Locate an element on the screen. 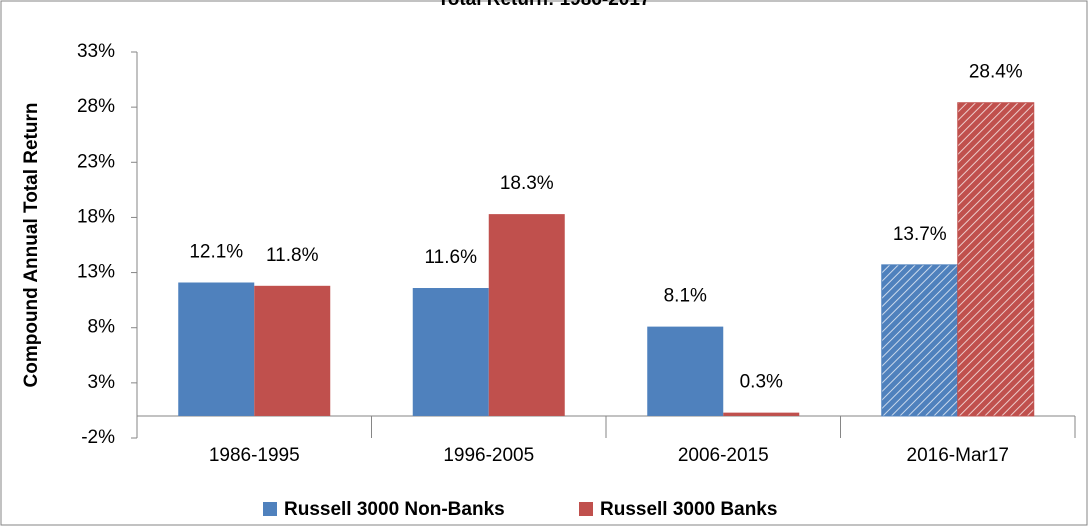 This screenshot has height=527, width=1089. x-tick-label: 1996-2005 is located at coordinates (488, 455).